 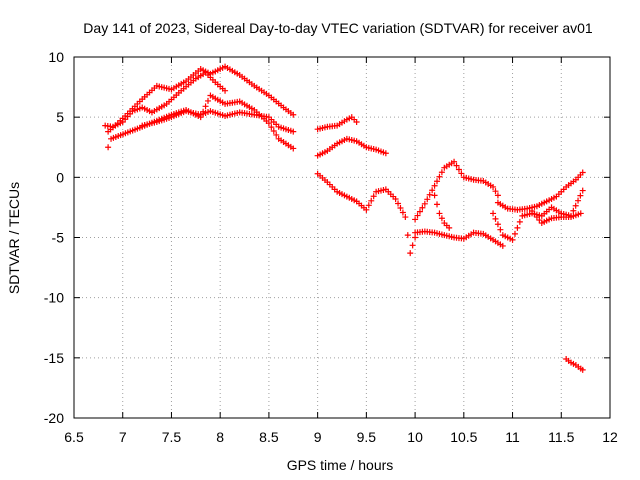 What do you see at coordinates (220, 437) in the screenshot?
I see `x-tick-label: 8` at bounding box center [220, 437].